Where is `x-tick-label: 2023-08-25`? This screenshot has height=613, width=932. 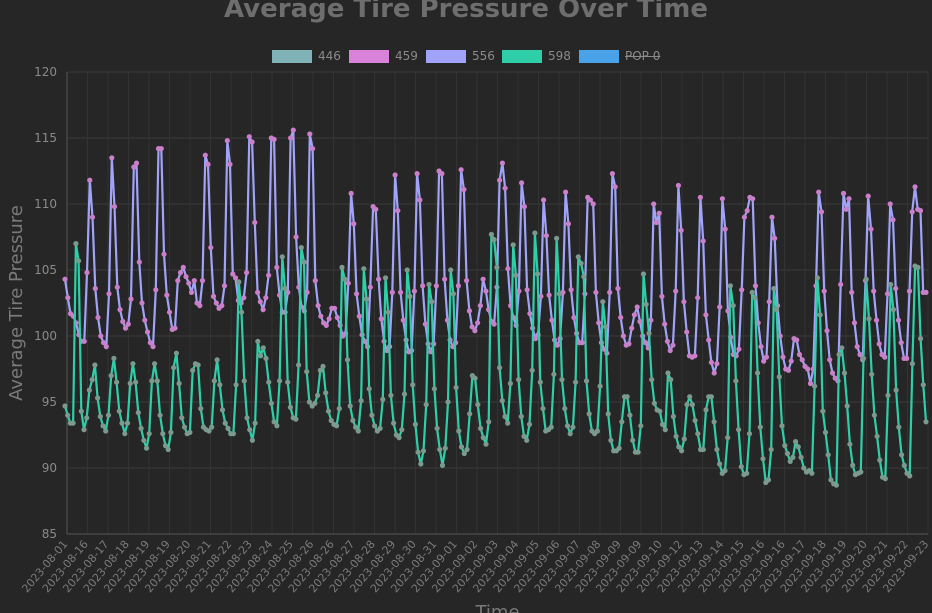 x-tick-label: 2023-08-25 is located at coordinates (270, 566).